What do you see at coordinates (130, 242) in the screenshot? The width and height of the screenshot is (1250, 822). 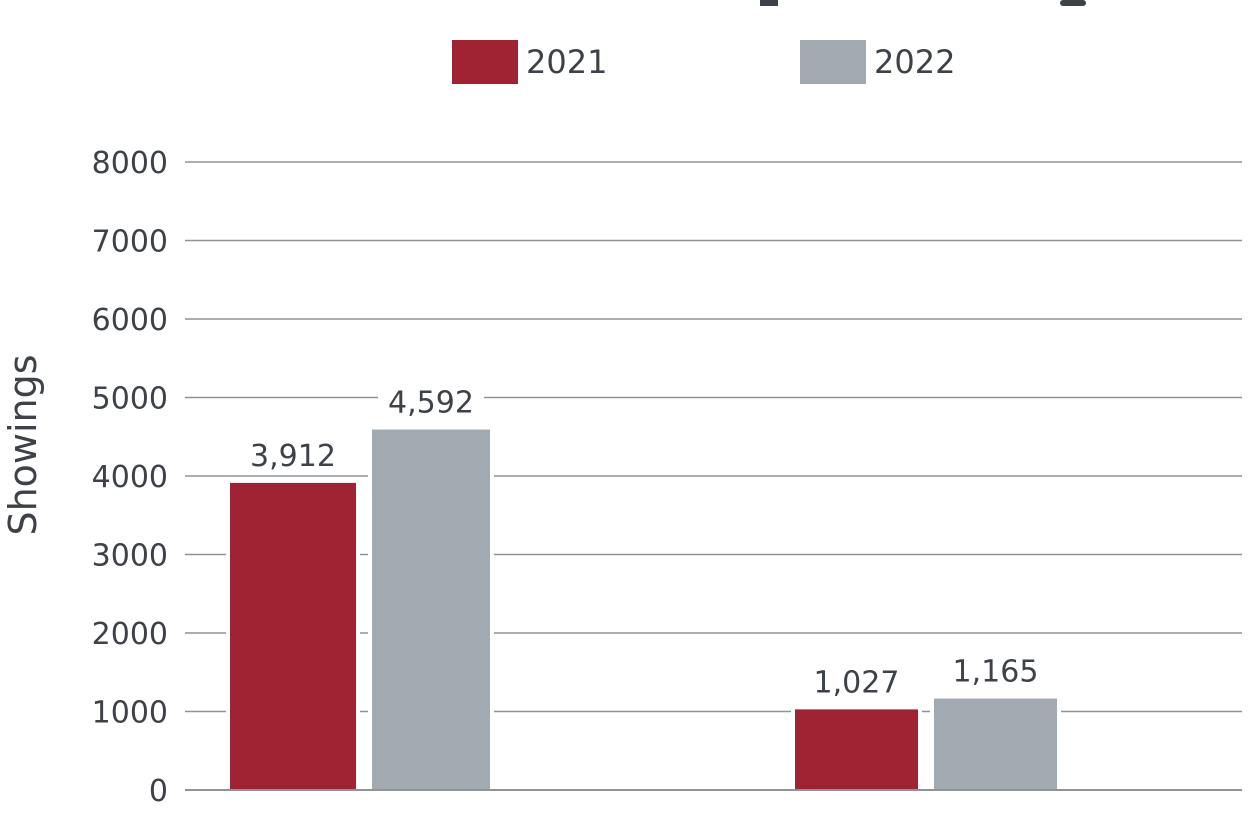 I see `y-tick-label-7000: 7000` at bounding box center [130, 242].